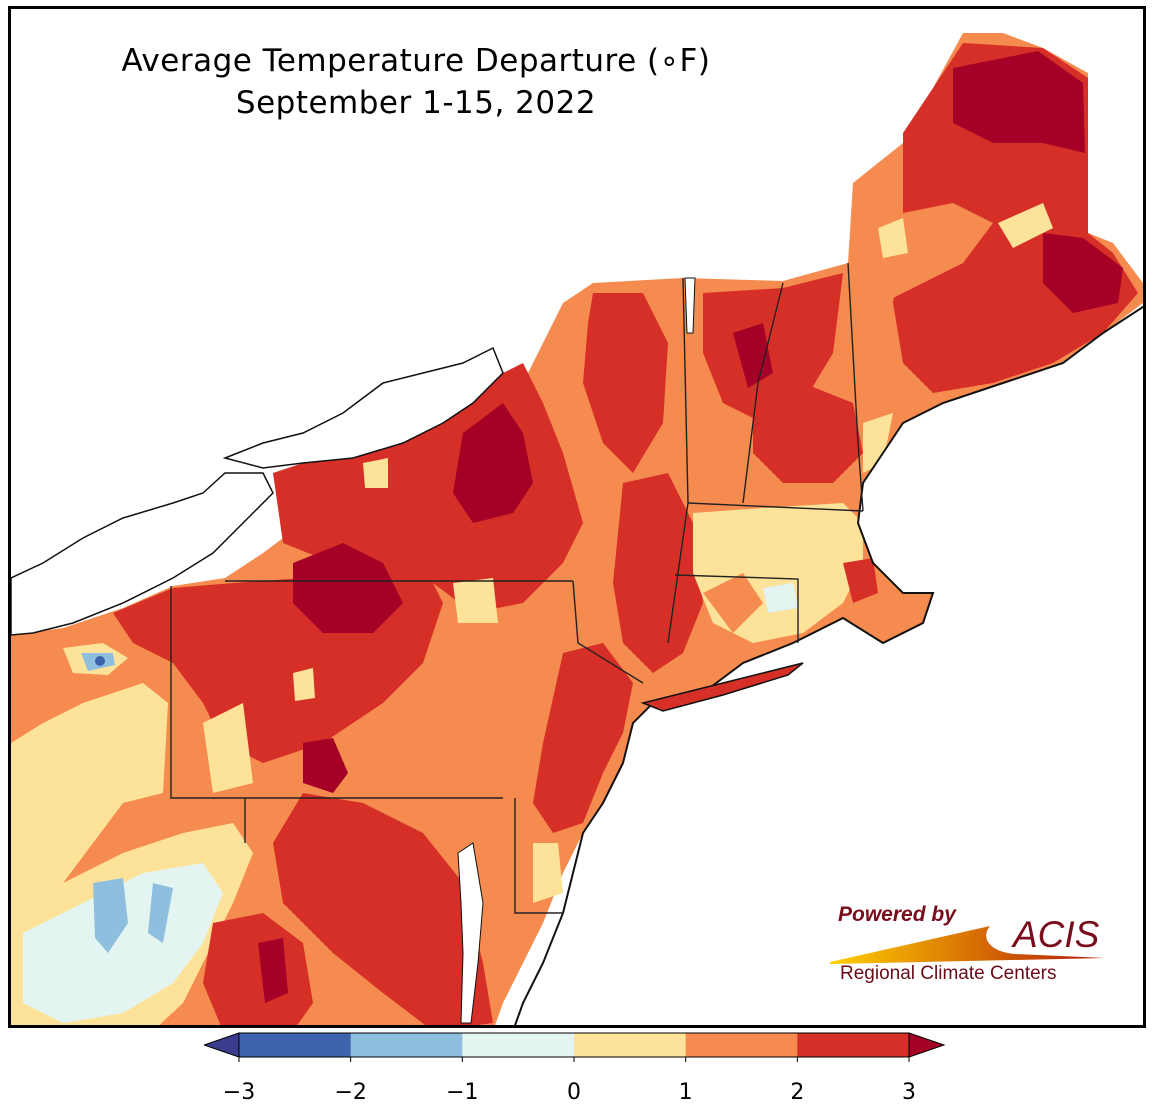  What do you see at coordinates (1083, 273) in the screenshot?
I see `region-above-3-maine-east` at bounding box center [1083, 273].